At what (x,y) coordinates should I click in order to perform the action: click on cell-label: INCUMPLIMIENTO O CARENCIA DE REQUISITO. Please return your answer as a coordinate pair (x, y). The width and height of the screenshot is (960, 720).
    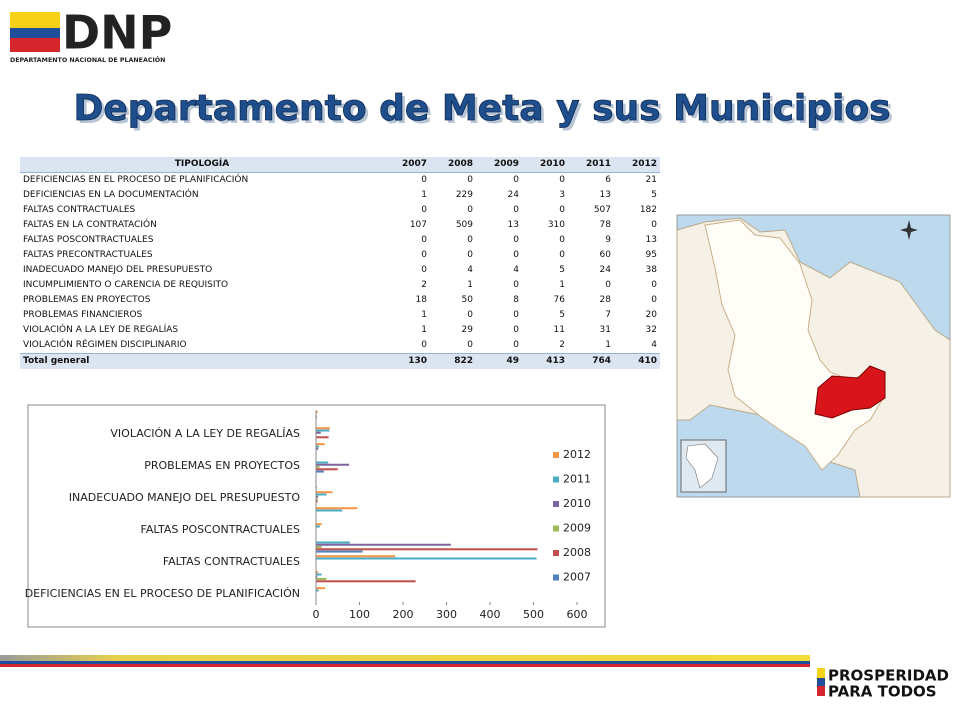
    Looking at the image, I should click on (126, 285).